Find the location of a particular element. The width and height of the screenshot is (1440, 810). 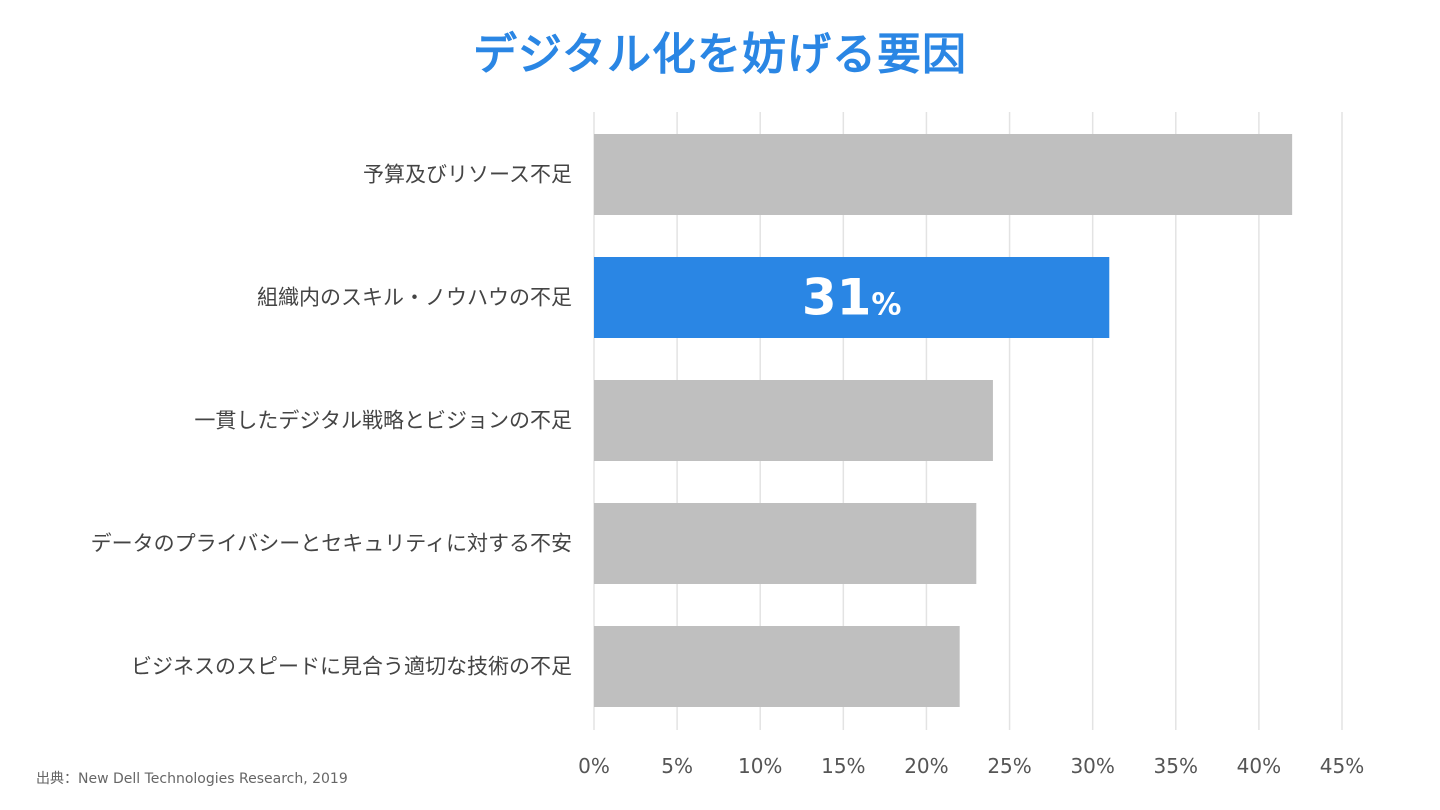

category-label: 組織内のスキル・ノウハウの不足 is located at coordinates (414, 298).